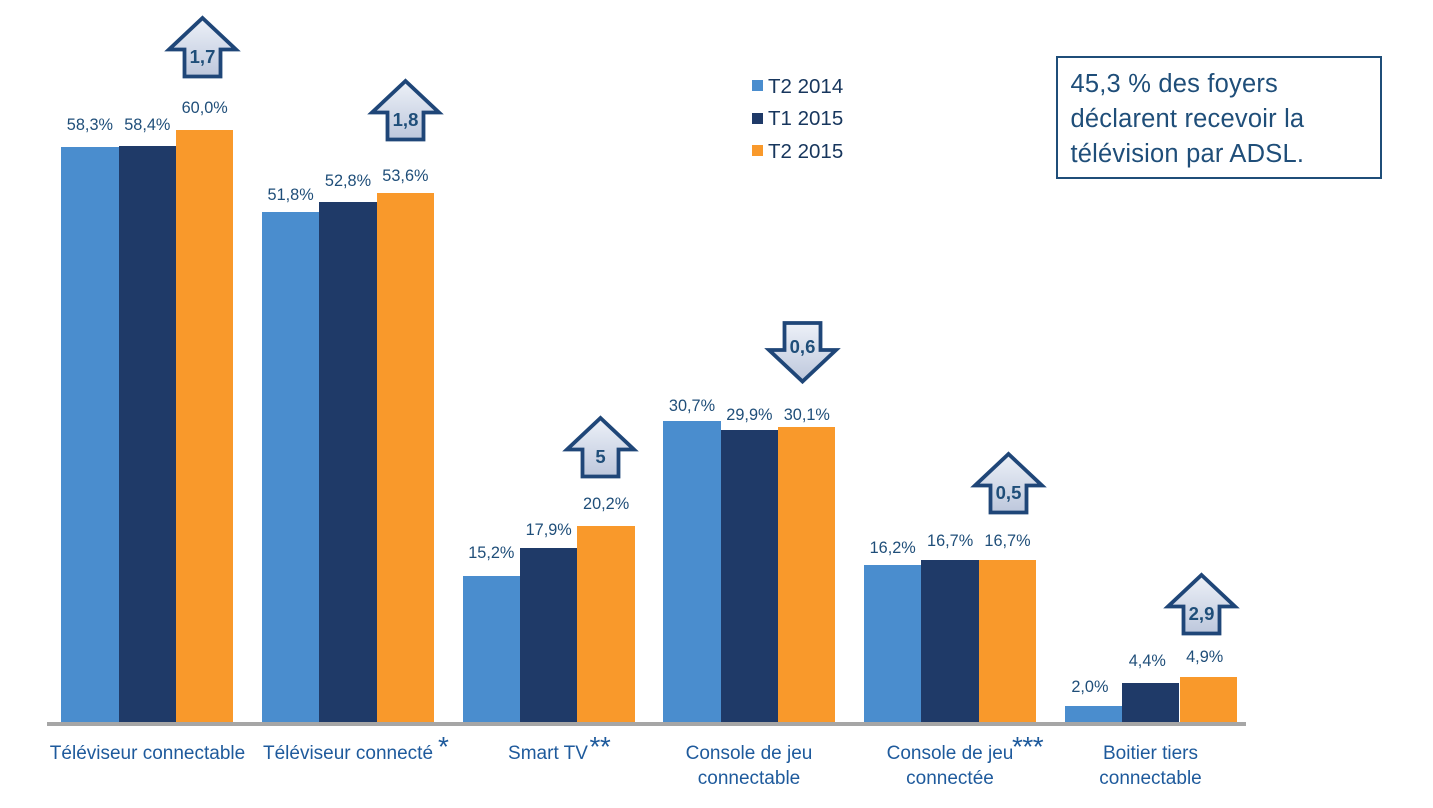  I want to click on svg-text: 5, so click(600, 456).